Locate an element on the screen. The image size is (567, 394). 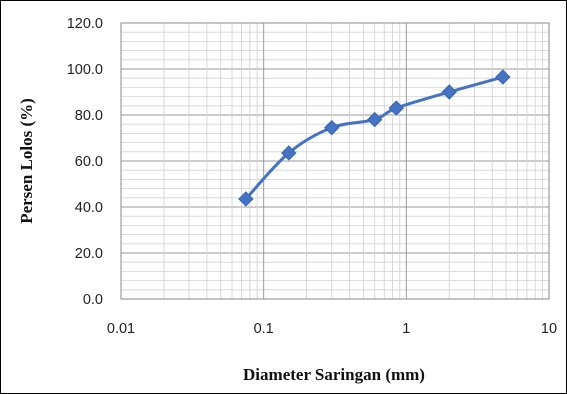
x-axis-title: Diameter Saringan (mm) is located at coordinates (334, 374).